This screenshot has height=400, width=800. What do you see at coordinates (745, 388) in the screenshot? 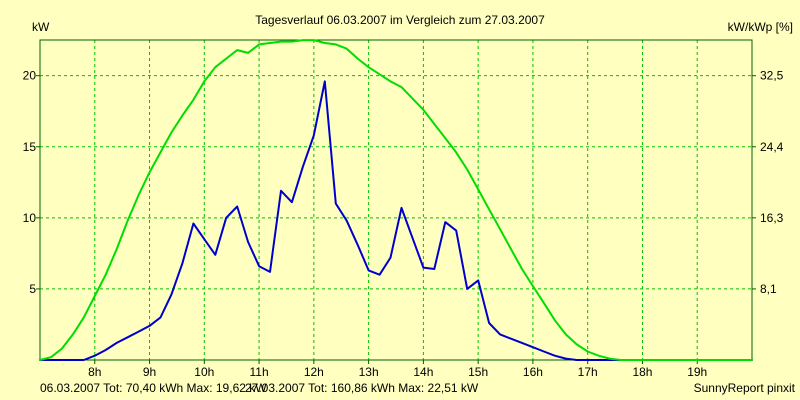
I see `footer-credit: SunnyReport pinxit` at bounding box center [745, 388].